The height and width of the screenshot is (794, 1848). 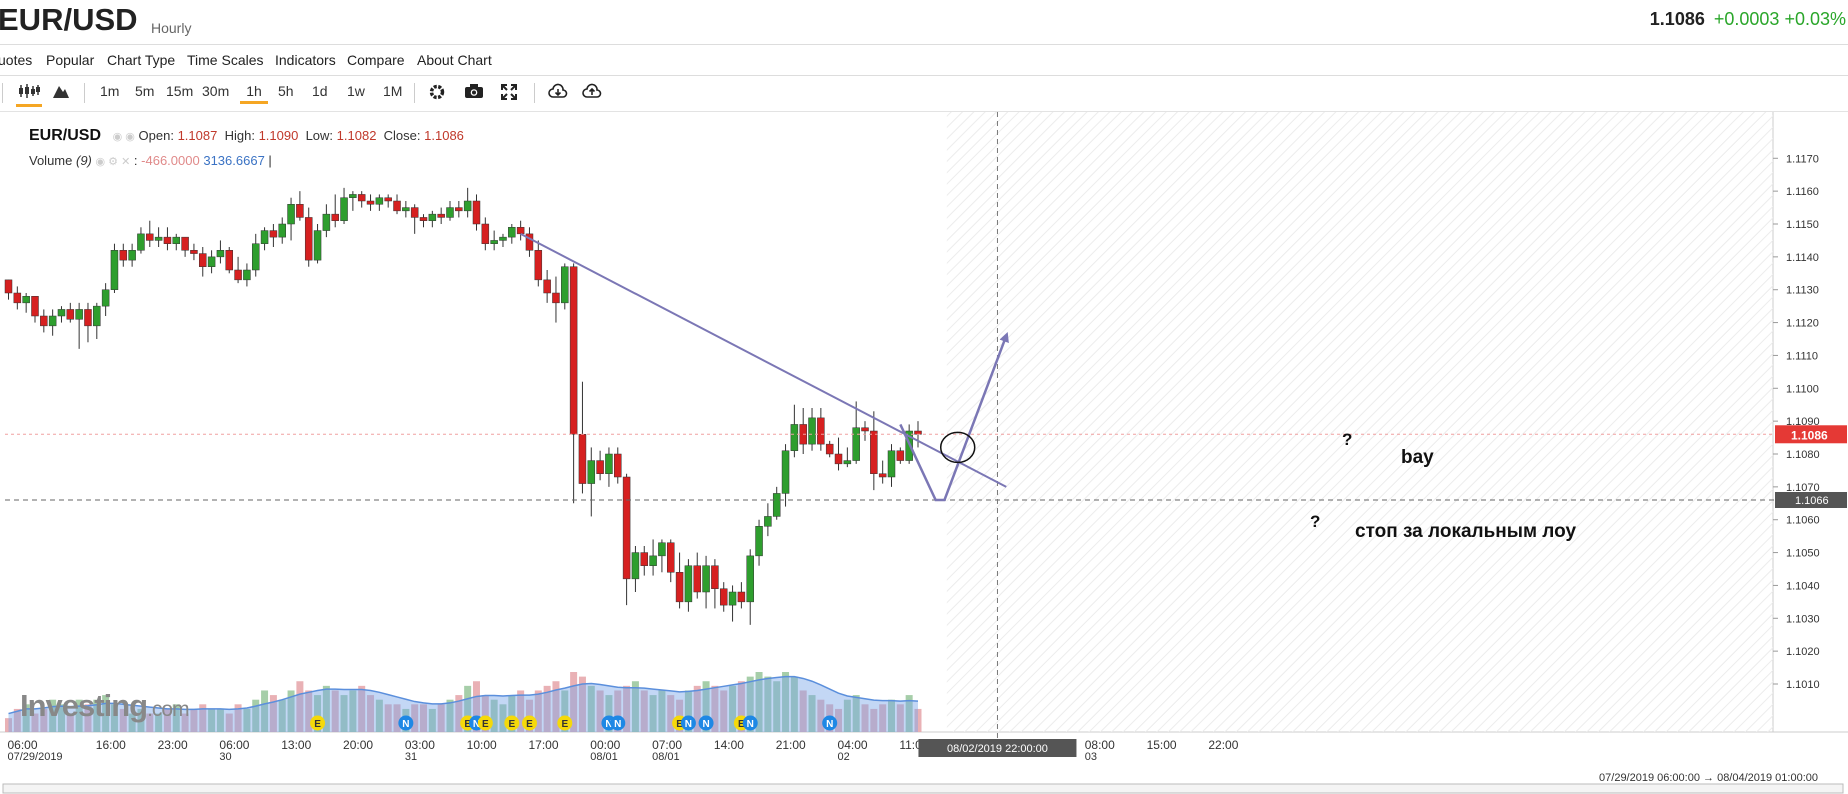 I want to click on volume-controls-icon: ◉ ⚙ ✕, so click(x=113, y=162).